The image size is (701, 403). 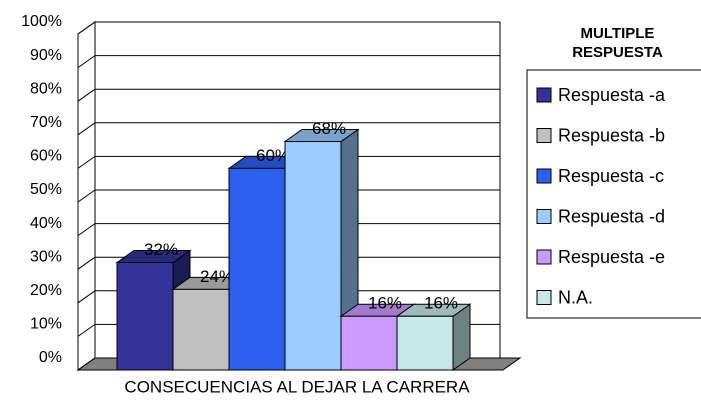 What do you see at coordinates (46, 55) in the screenshot?
I see `y-tick-label: 90%` at bounding box center [46, 55].